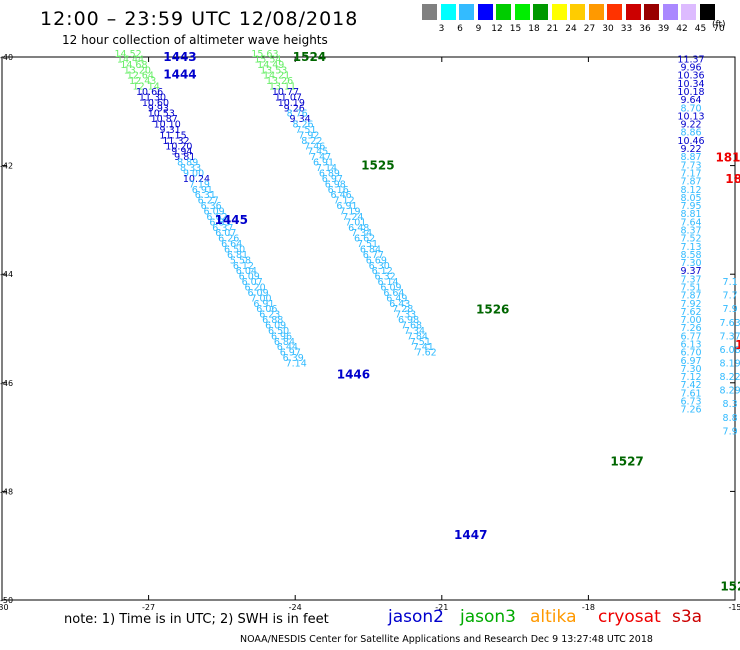 The height and width of the screenshot is (650, 740). I want to click on pass-number-label: 152, so click(730, 586).